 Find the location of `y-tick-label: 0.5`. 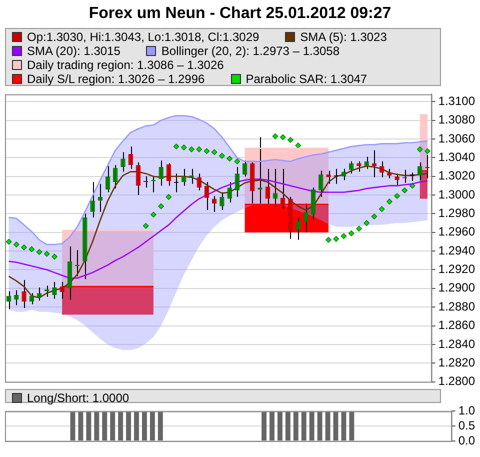

y-tick-label: 0.5 is located at coordinates (467, 425).